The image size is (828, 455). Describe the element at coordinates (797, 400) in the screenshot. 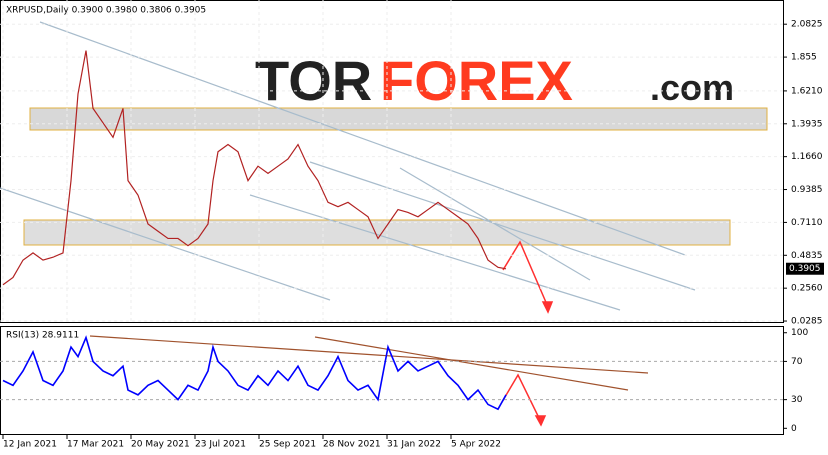

I see `y-tick-label: 30` at that location.